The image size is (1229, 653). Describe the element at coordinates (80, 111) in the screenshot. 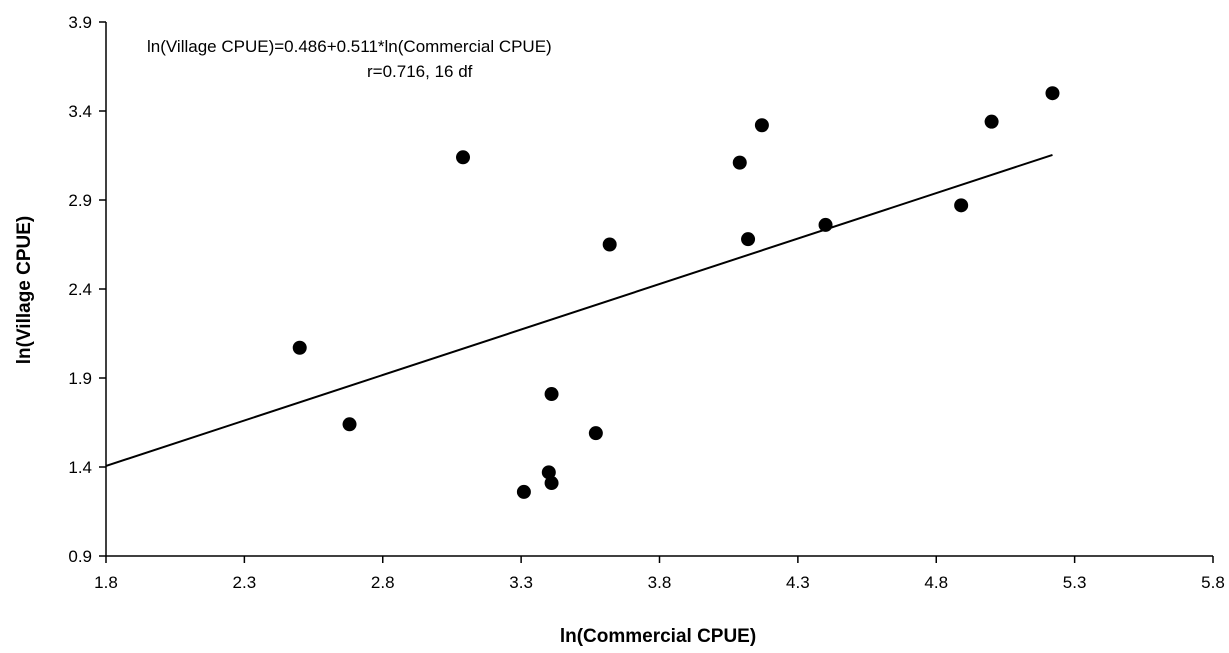

I see `y-tick-label: 3.4` at that location.